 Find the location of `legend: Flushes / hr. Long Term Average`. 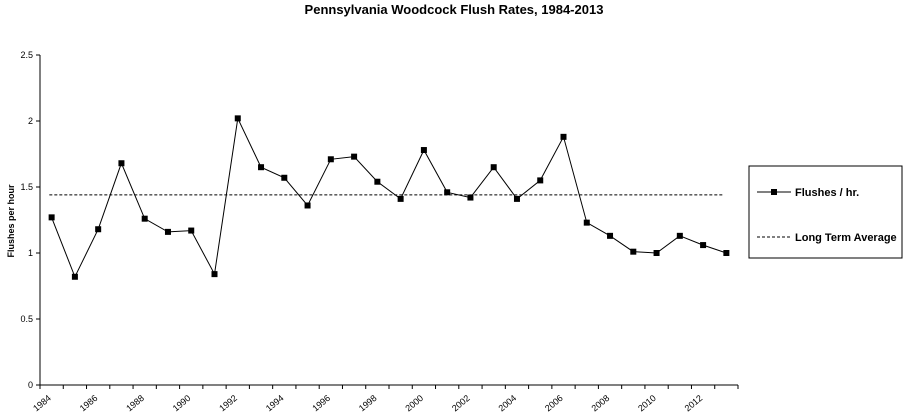

legend: Flushes / hr. Long Term Average is located at coordinates (825, 212).